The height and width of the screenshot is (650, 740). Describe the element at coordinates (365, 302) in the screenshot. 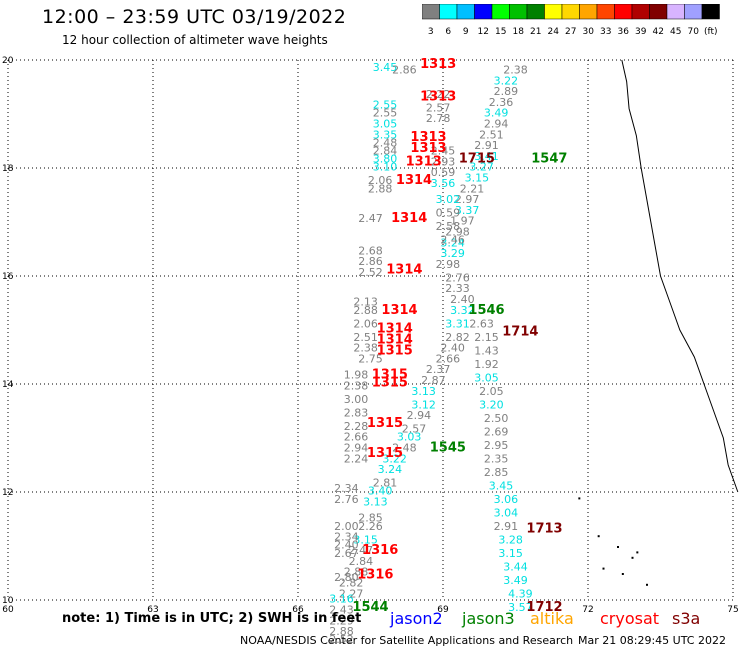

I see `wave-height-value: 2.13` at that location.